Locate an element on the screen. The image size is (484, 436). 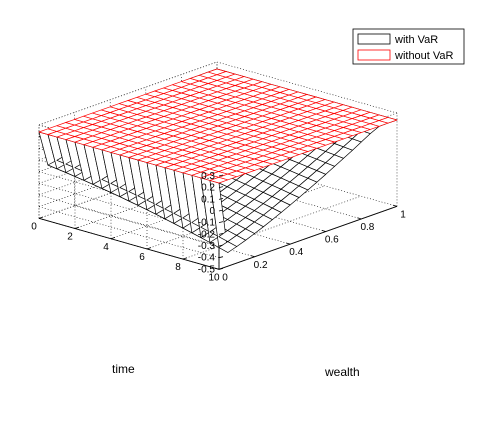
x-tick-label: 0.6 is located at coordinates (332, 240).